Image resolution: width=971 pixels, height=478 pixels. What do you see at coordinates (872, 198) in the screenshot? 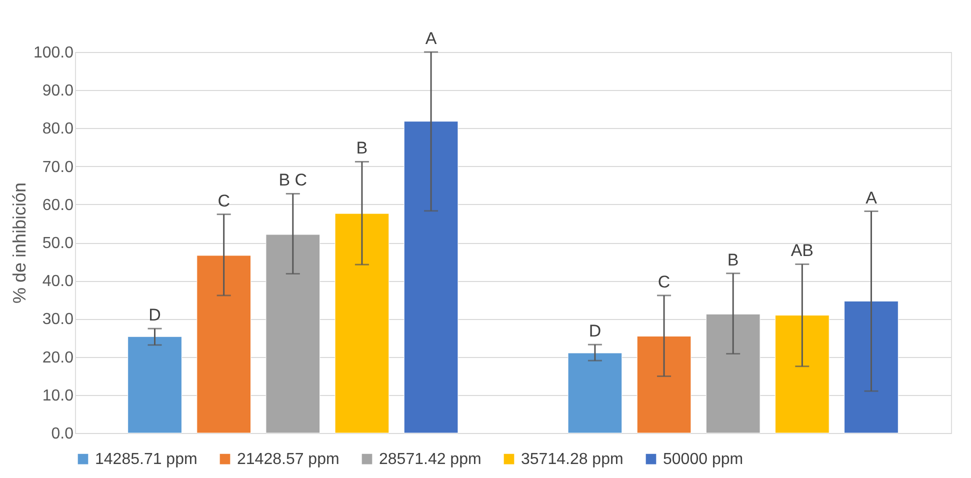
I see `annotation: A` at bounding box center [872, 198].